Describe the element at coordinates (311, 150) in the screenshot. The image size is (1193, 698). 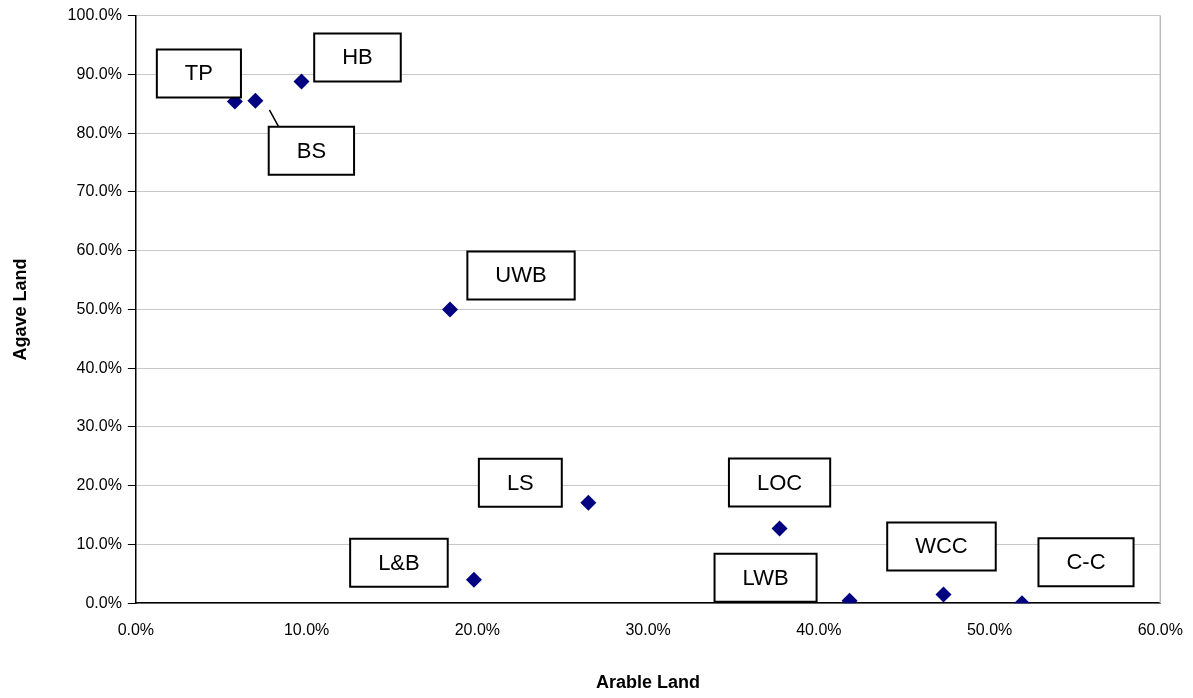
I see `annotation: BS` at that location.